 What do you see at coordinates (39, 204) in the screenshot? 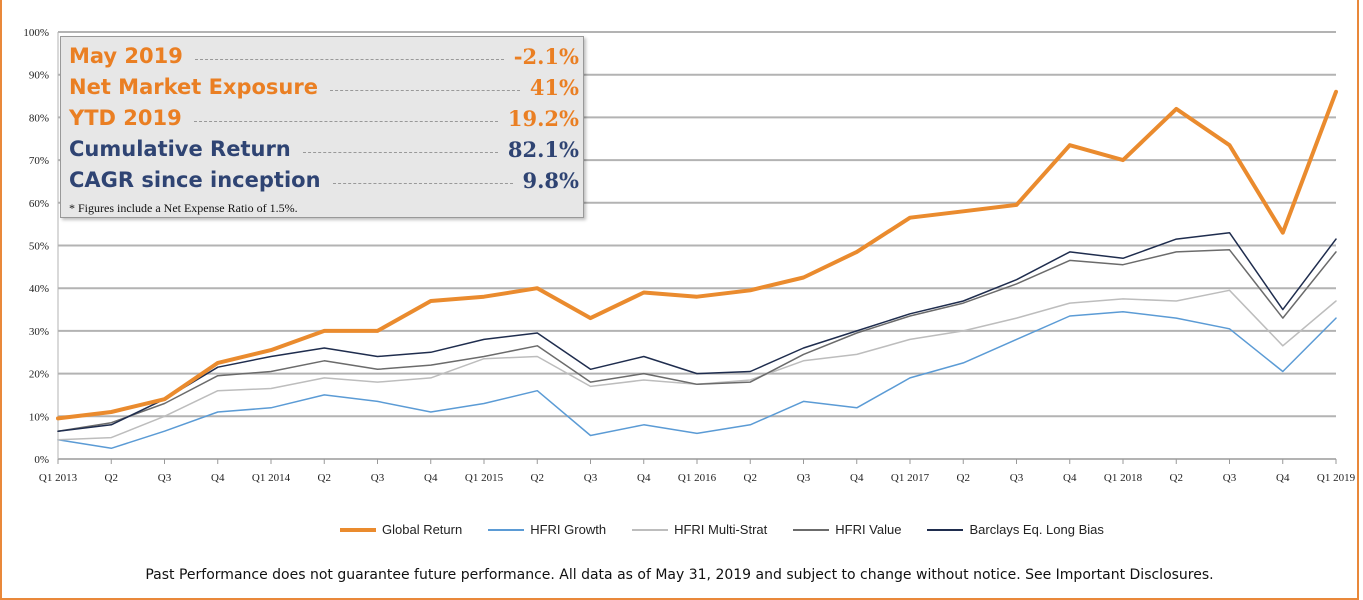
I see `y-tick-label: 60%` at bounding box center [39, 204].